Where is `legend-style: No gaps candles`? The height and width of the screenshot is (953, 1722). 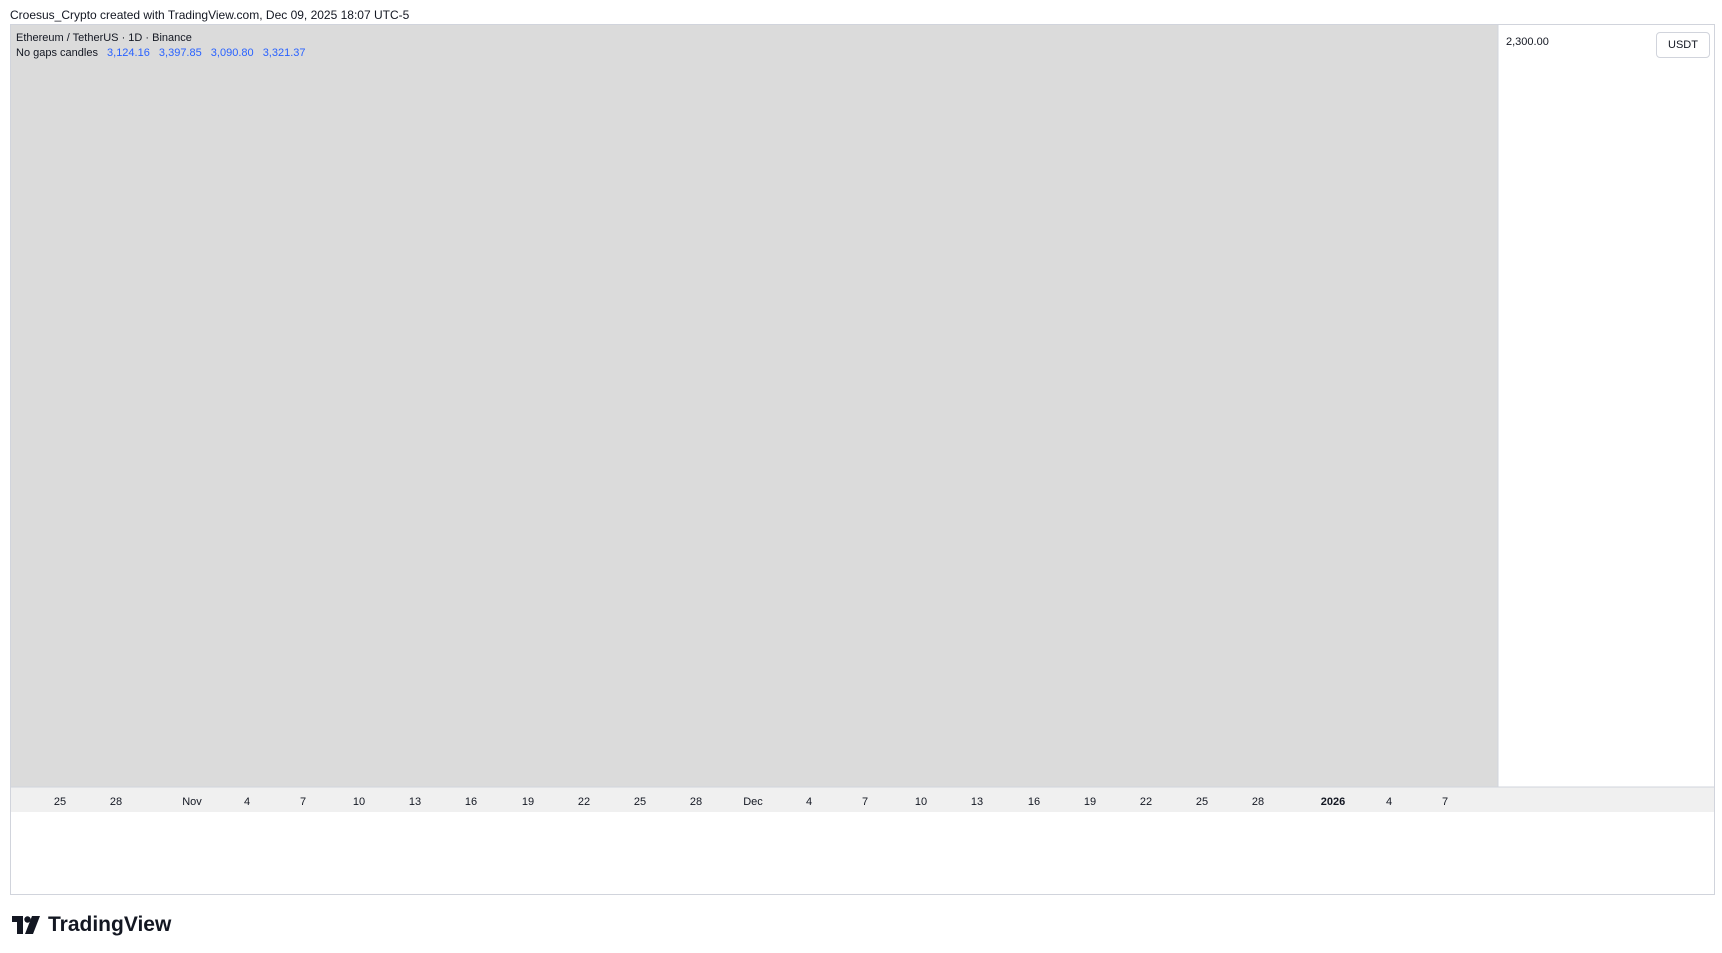
legend-style: No gaps candles is located at coordinates (57, 53).